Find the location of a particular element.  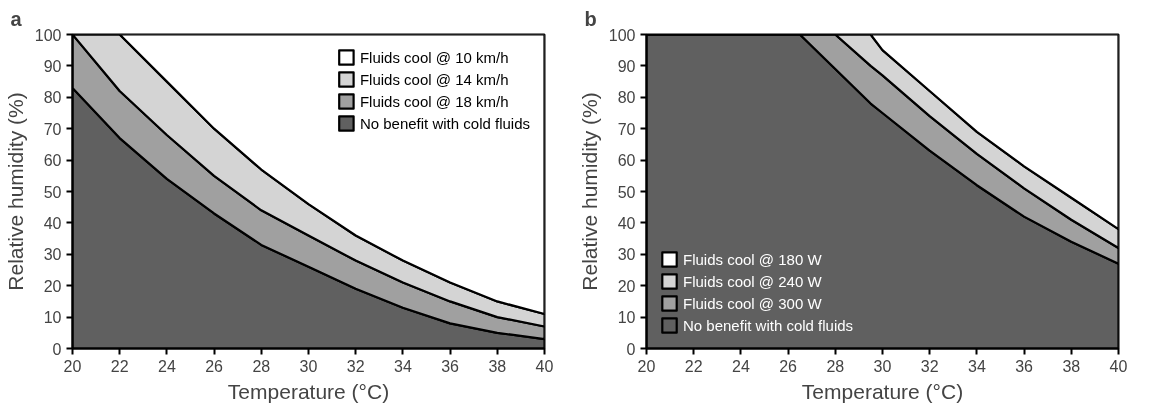

legend-label: Fluids cool @ 240 W is located at coordinates (752, 281).